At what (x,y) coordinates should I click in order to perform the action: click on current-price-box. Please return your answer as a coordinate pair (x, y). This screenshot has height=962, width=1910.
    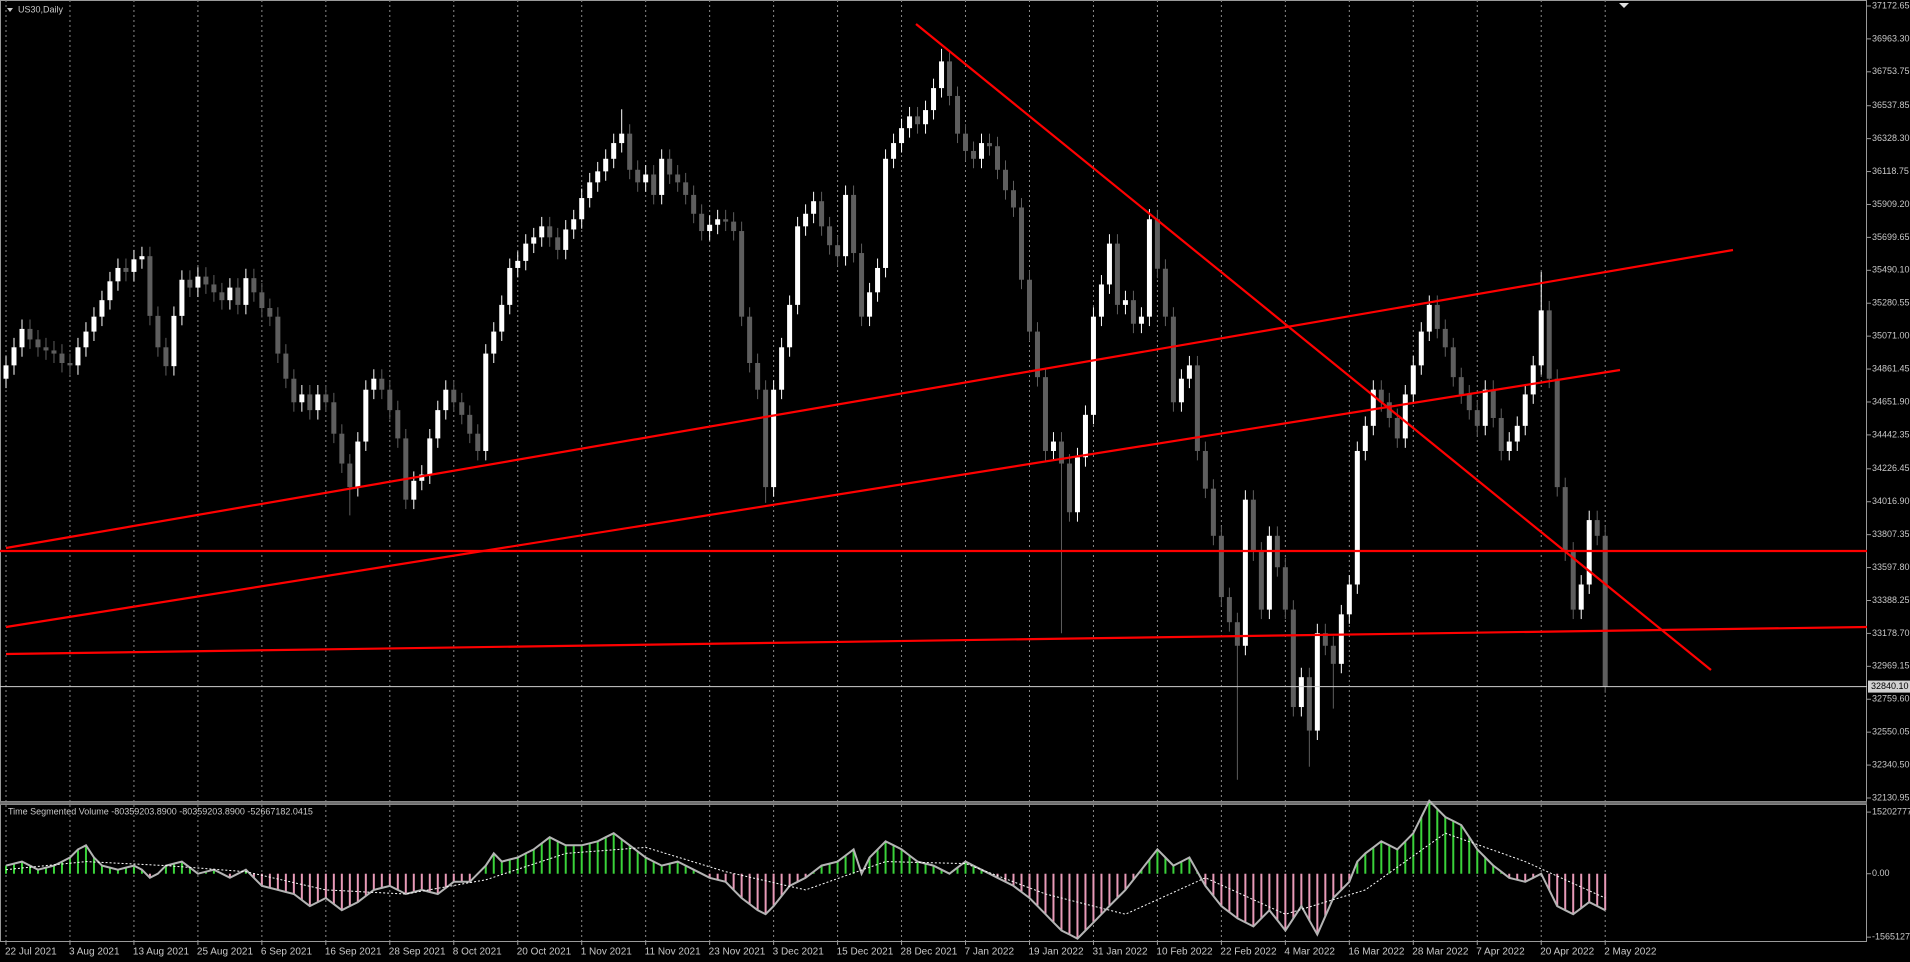
    Looking at the image, I should click on (1889, 686).